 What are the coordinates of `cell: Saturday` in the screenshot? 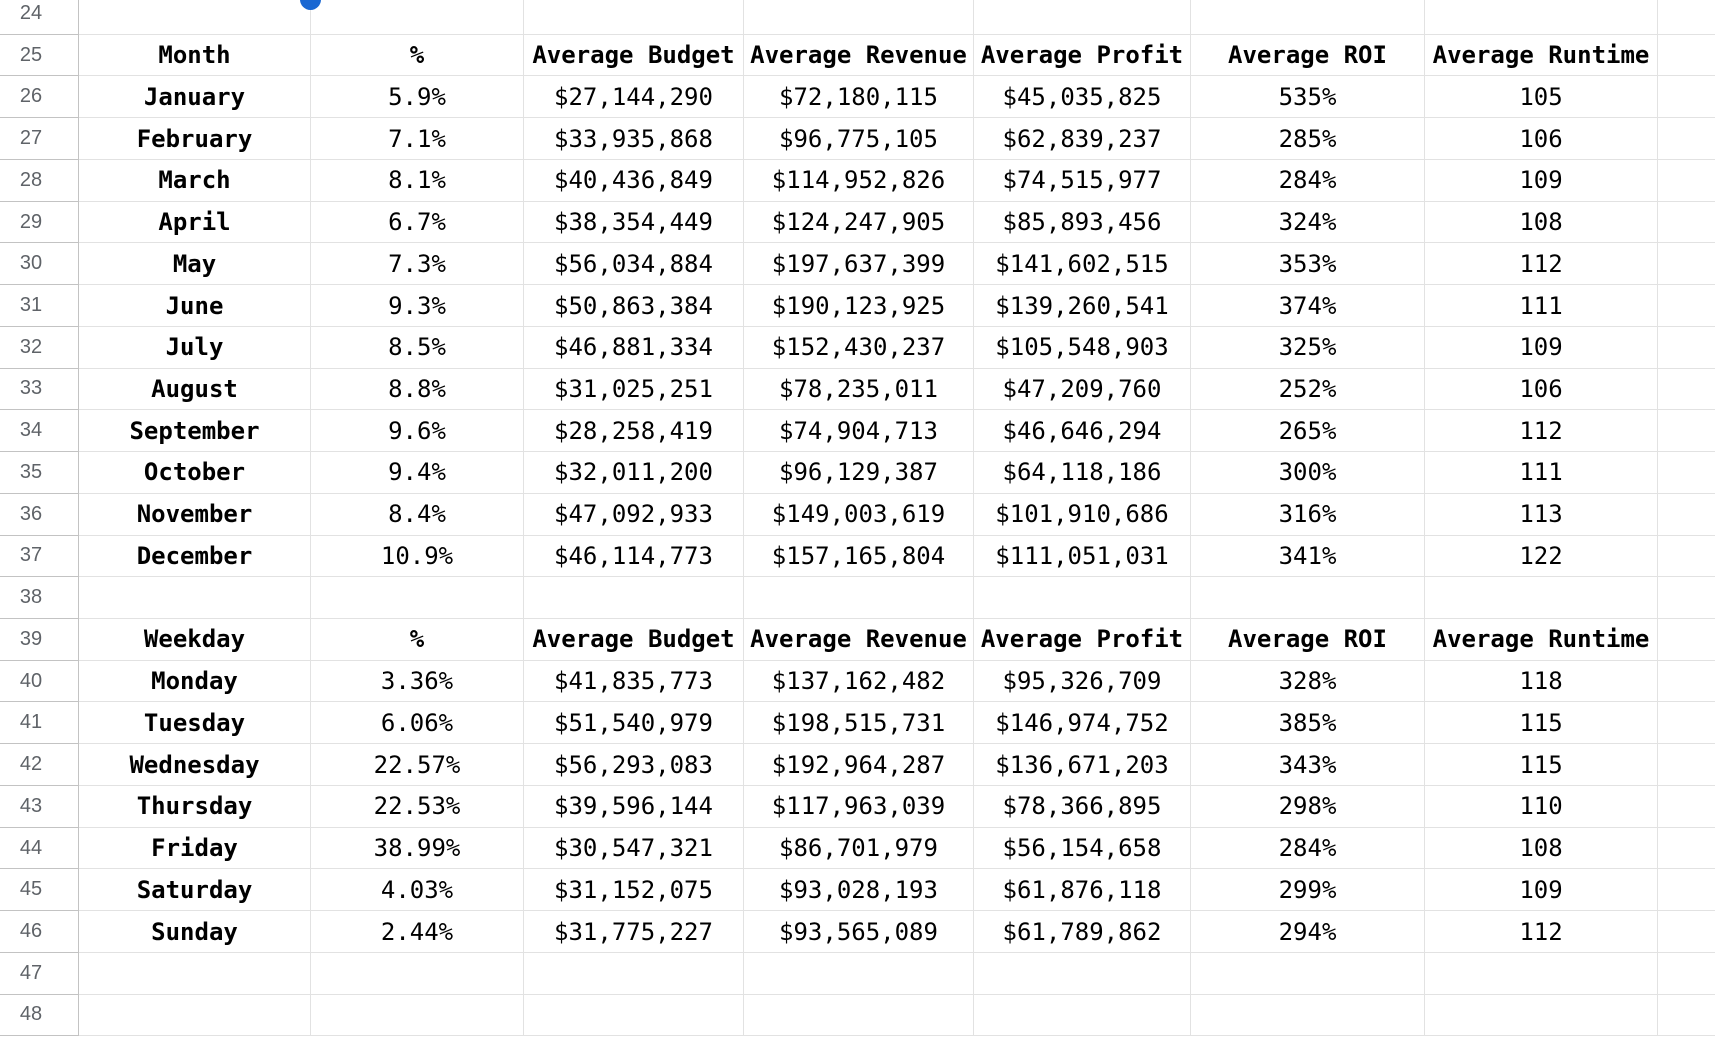 It's located at (195, 890).